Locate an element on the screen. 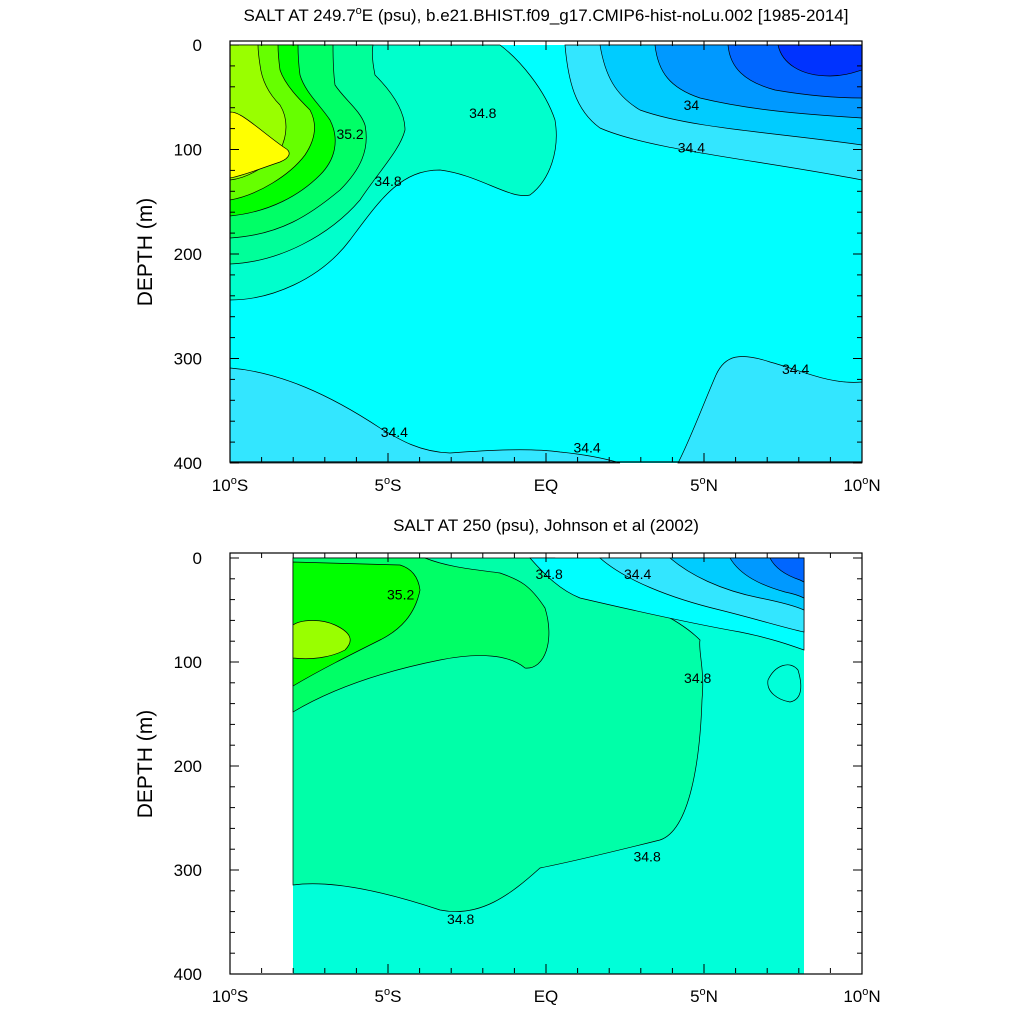 The height and width of the screenshot is (1024, 1024). panel-2-ytick-label: 100 is located at coordinates (188, 662).